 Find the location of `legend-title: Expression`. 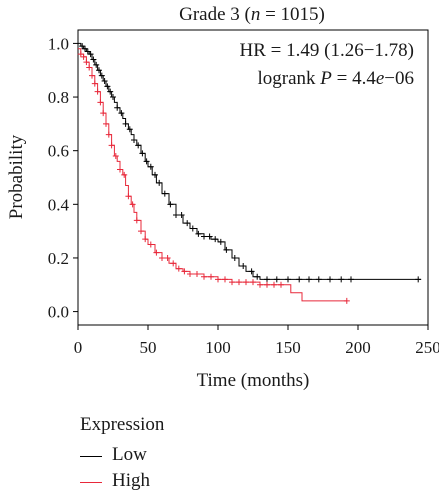

legend-title: Expression is located at coordinates (122, 424).